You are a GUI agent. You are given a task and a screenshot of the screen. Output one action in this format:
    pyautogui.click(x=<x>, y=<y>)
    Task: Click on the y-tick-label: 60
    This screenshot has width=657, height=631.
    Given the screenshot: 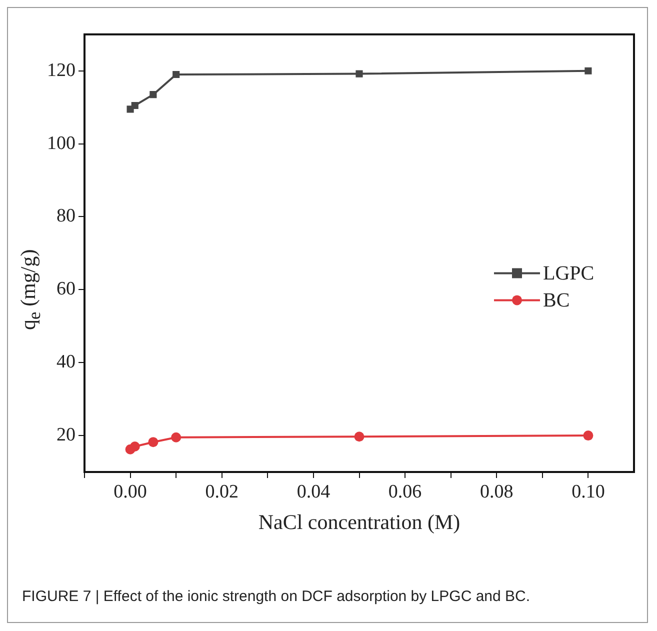 What is the action you would take?
    pyautogui.click(x=66, y=289)
    